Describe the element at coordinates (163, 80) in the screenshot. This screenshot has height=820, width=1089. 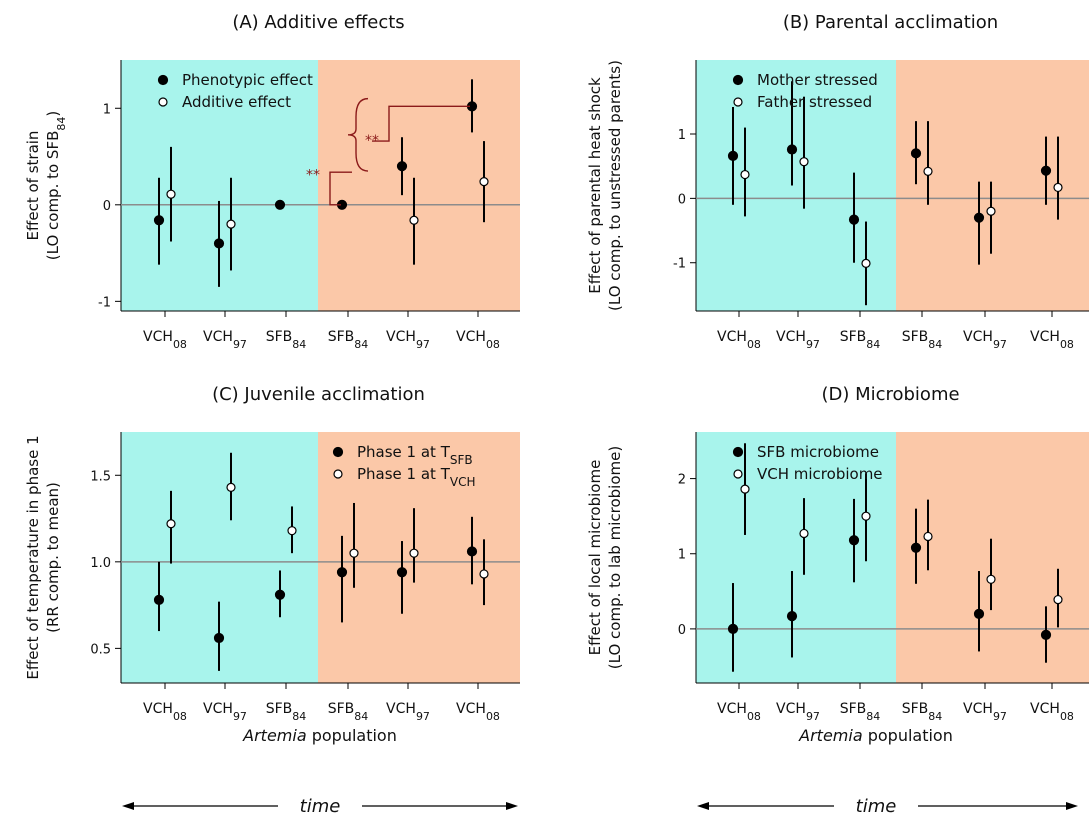
I see `panel-a-legend-marker` at that location.